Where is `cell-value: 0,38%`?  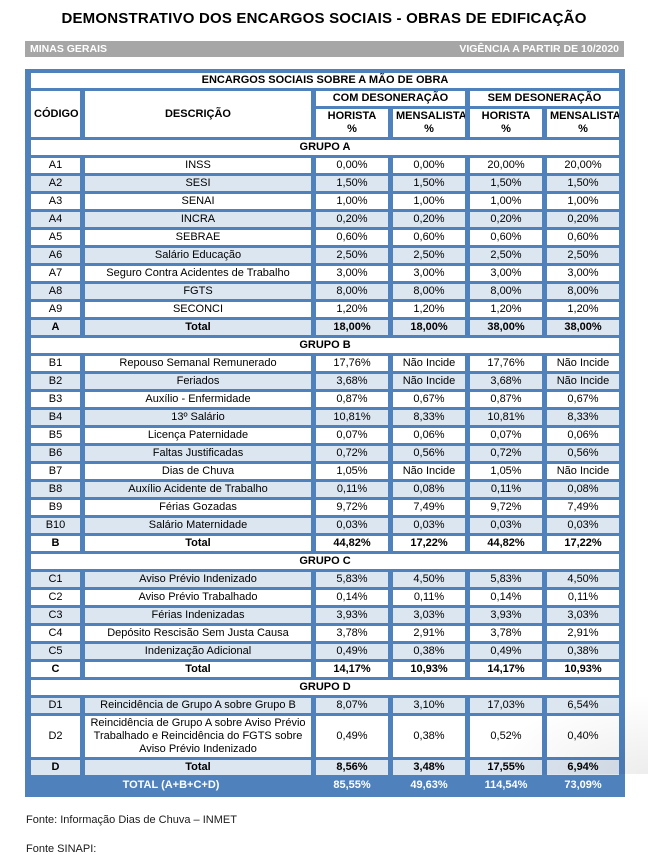 cell-value: 0,38% is located at coordinates (429, 736).